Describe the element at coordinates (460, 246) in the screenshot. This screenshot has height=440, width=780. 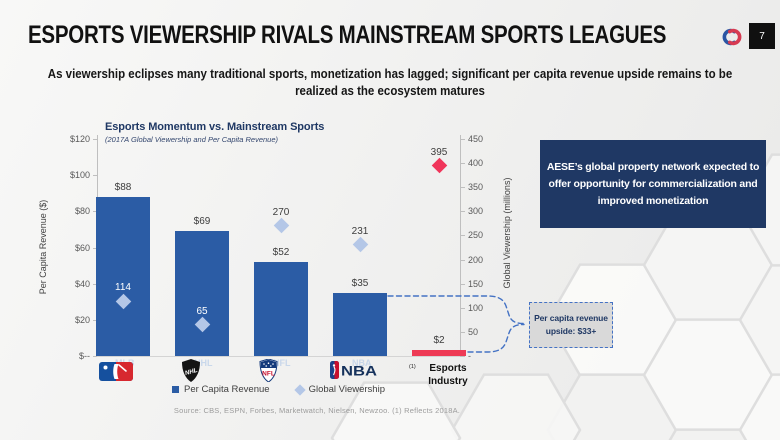
I see `right-axis-line` at that location.